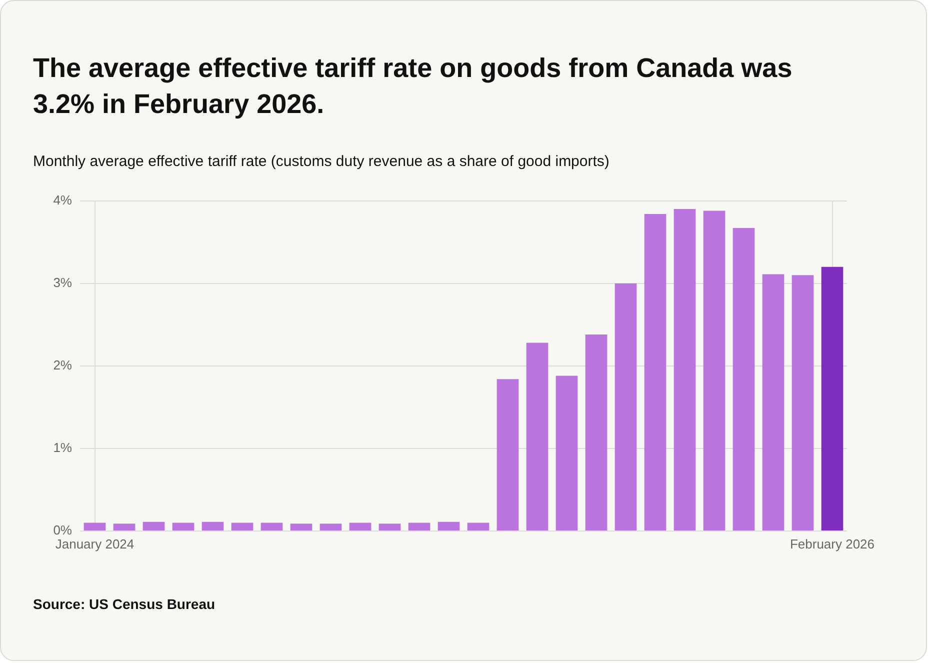  I want to click on chart-title: The average effective tariff rate on goods from Canada was 3.2% in February 2026., so click(413, 86).